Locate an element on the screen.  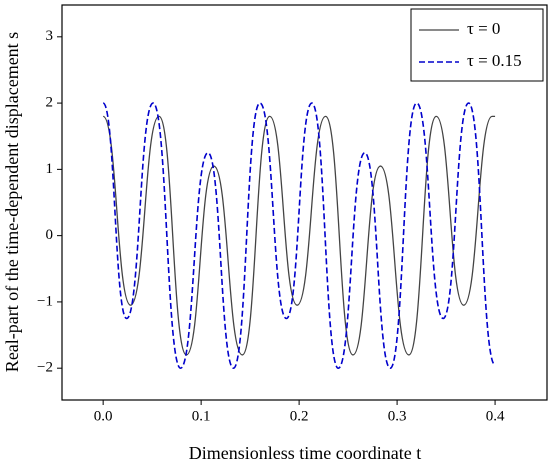
y-tick-label: 1 is located at coordinates (50, 169).